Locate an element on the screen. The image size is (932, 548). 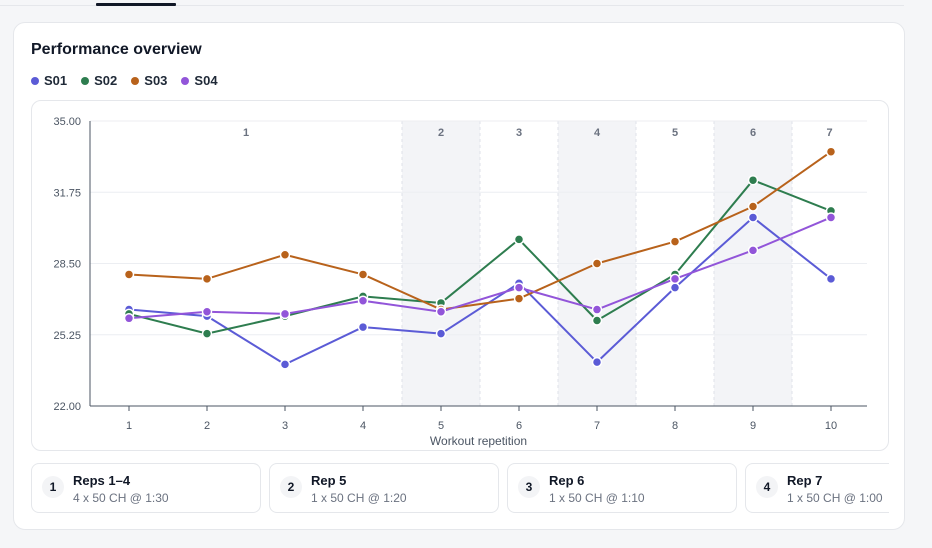
legend-label: S01 is located at coordinates (56, 80).